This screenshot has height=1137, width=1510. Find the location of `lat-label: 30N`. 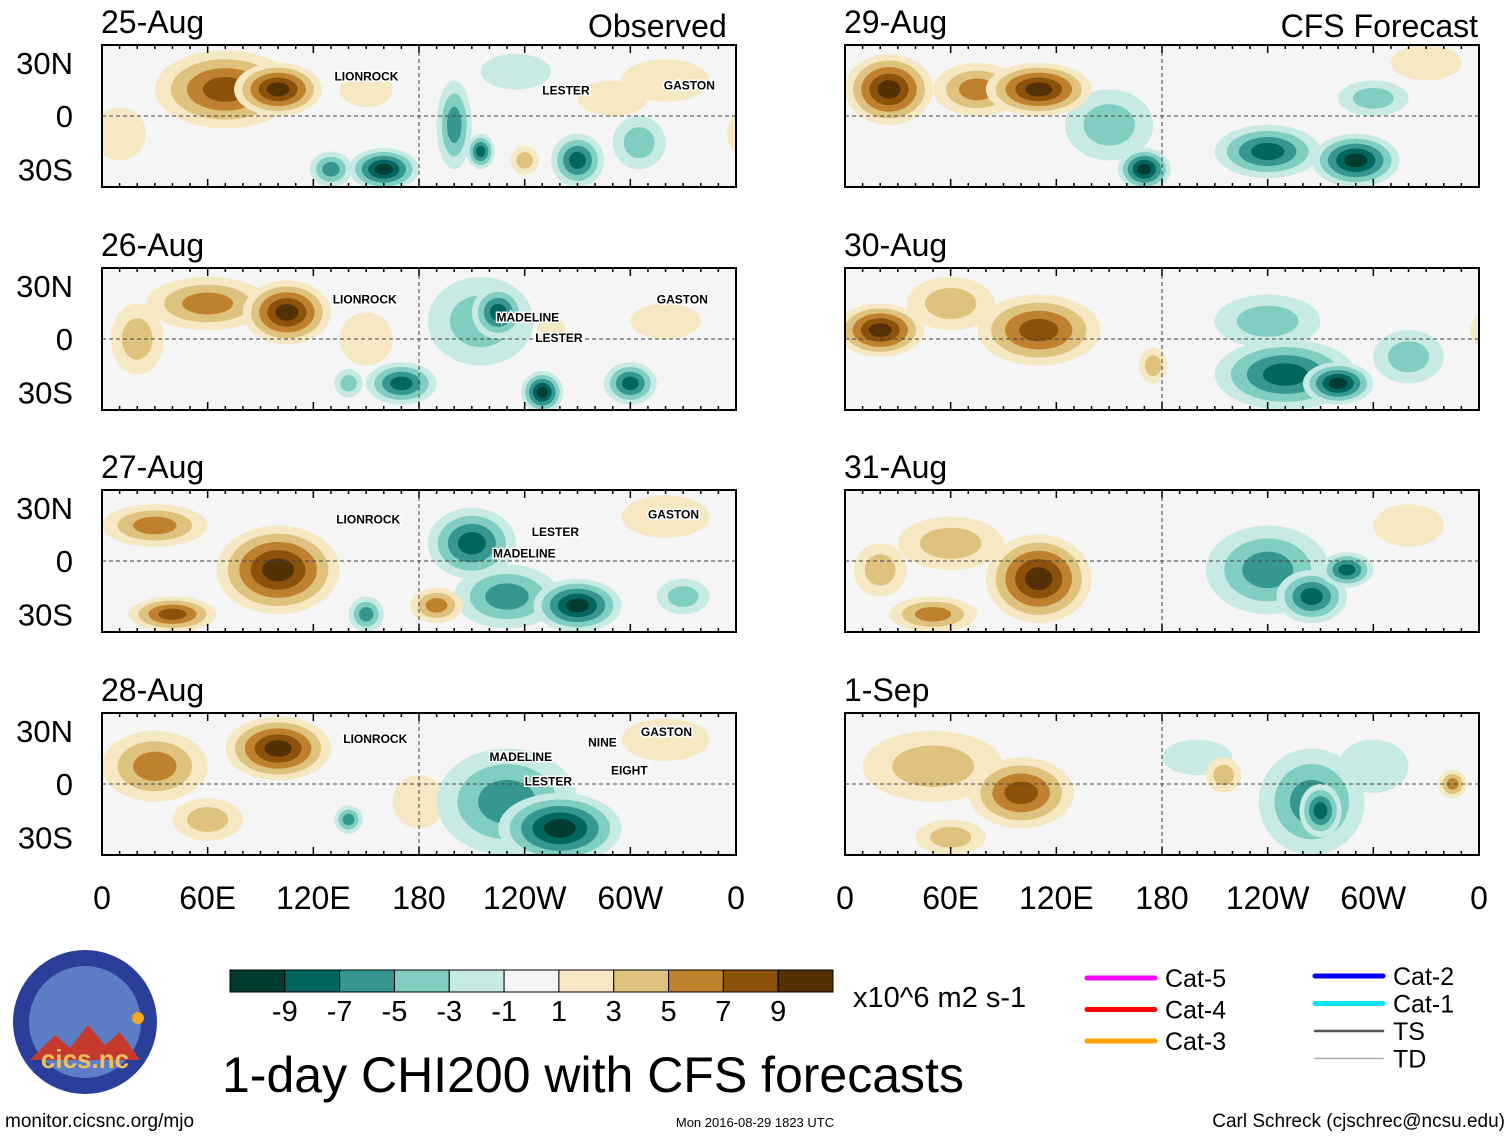

lat-label: 30N is located at coordinates (44, 63).